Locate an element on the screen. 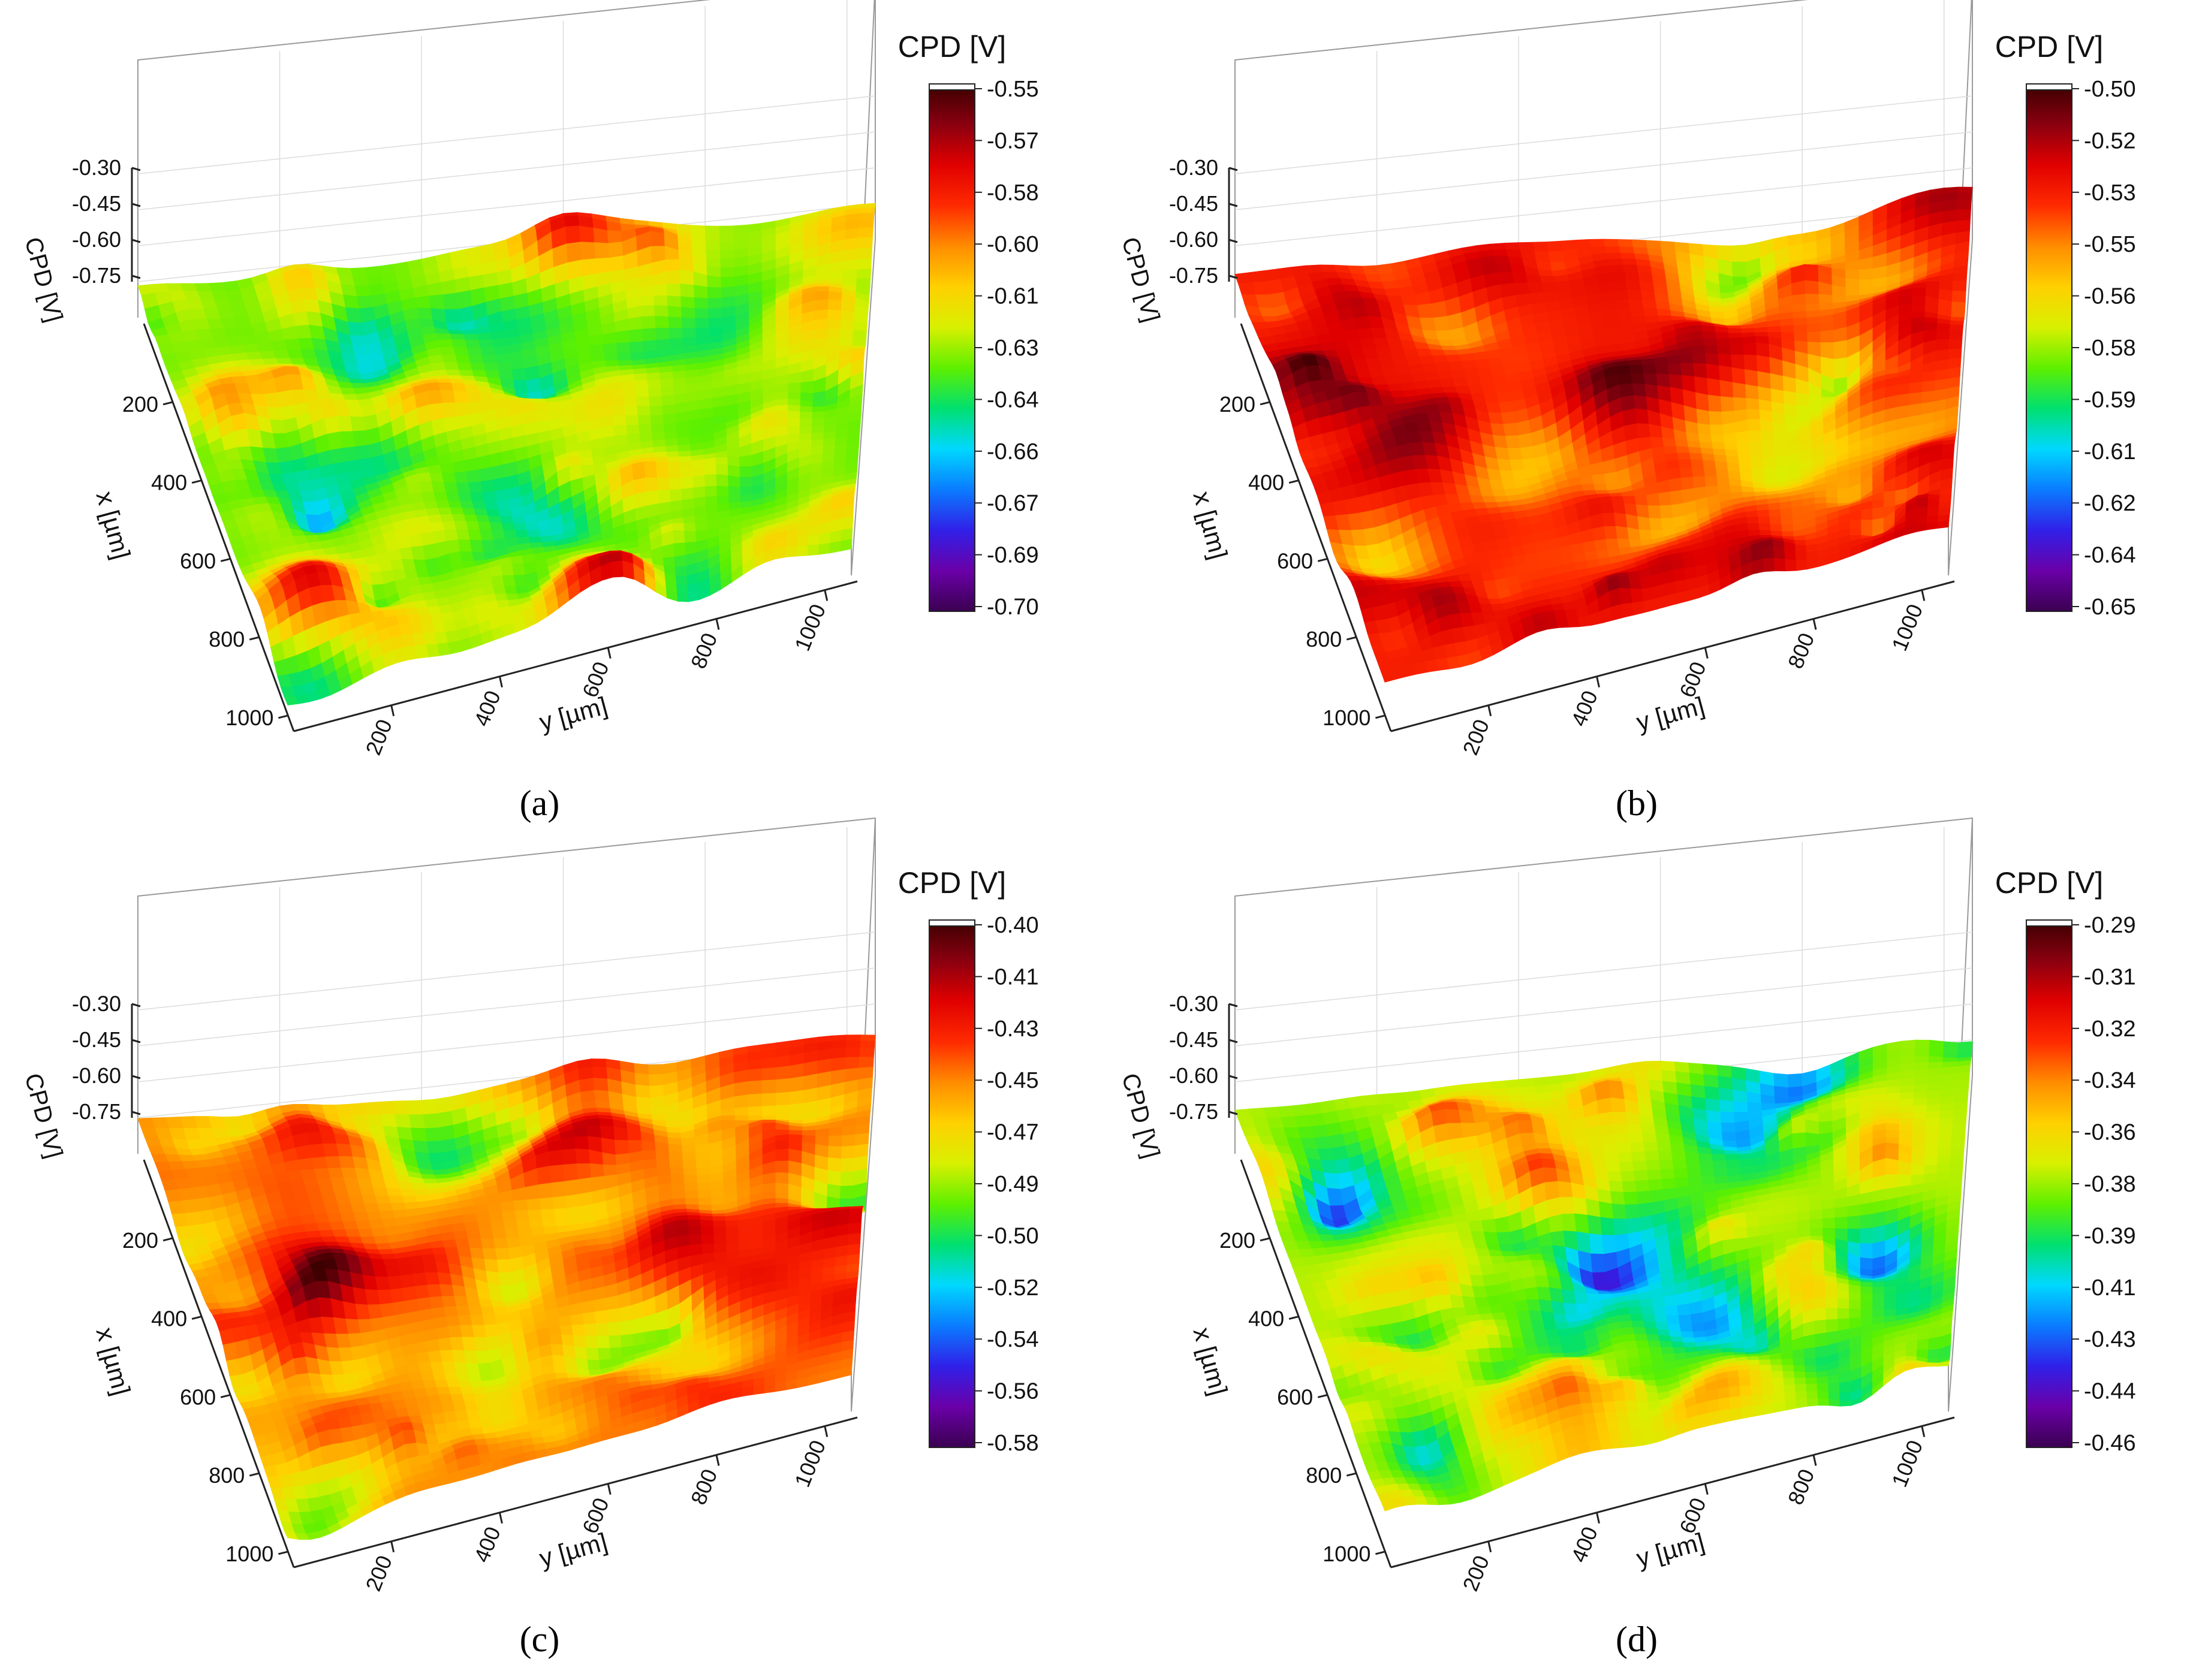 The image size is (2193, 1680). x-tick-label: 200 is located at coordinates (140, 404).